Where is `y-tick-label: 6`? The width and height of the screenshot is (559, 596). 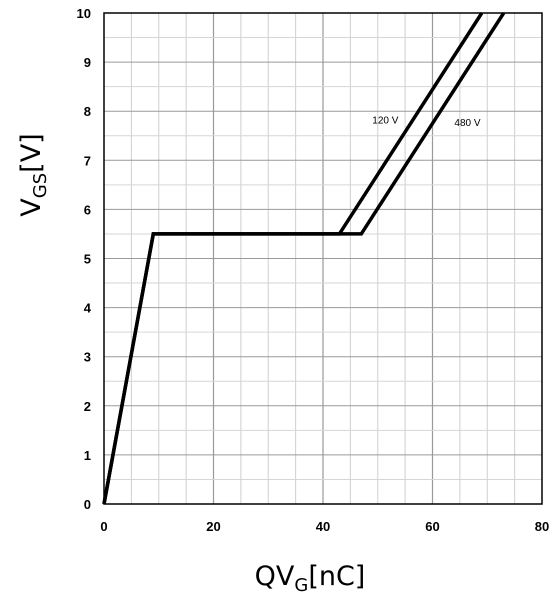 y-tick-label: 6 is located at coordinates (87, 209).